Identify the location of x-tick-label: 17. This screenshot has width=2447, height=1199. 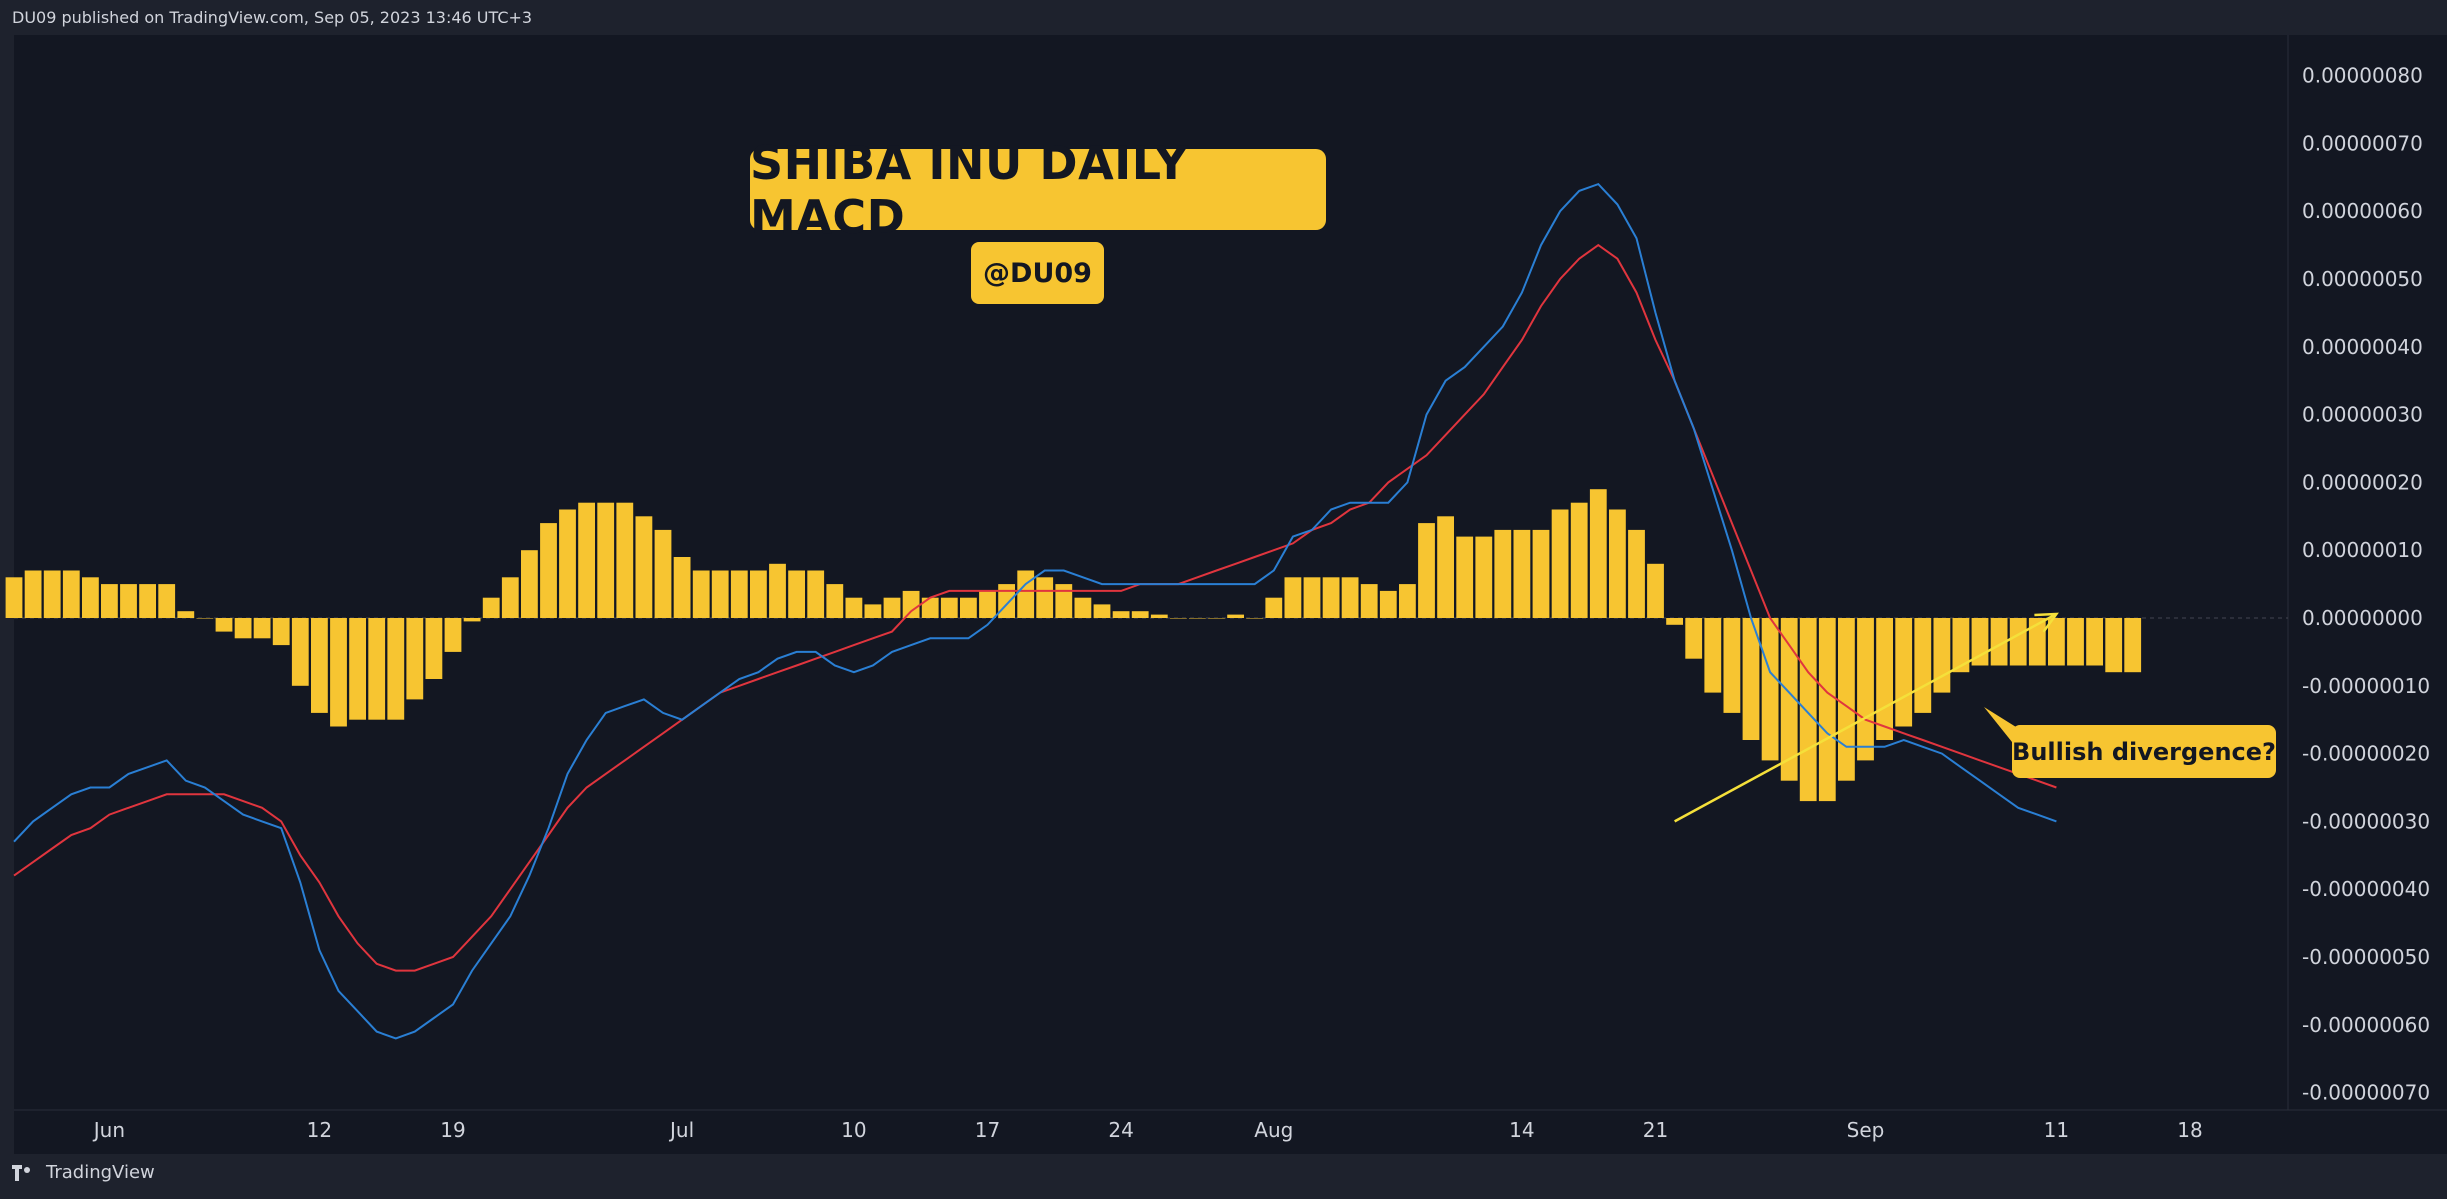
(987, 1130).